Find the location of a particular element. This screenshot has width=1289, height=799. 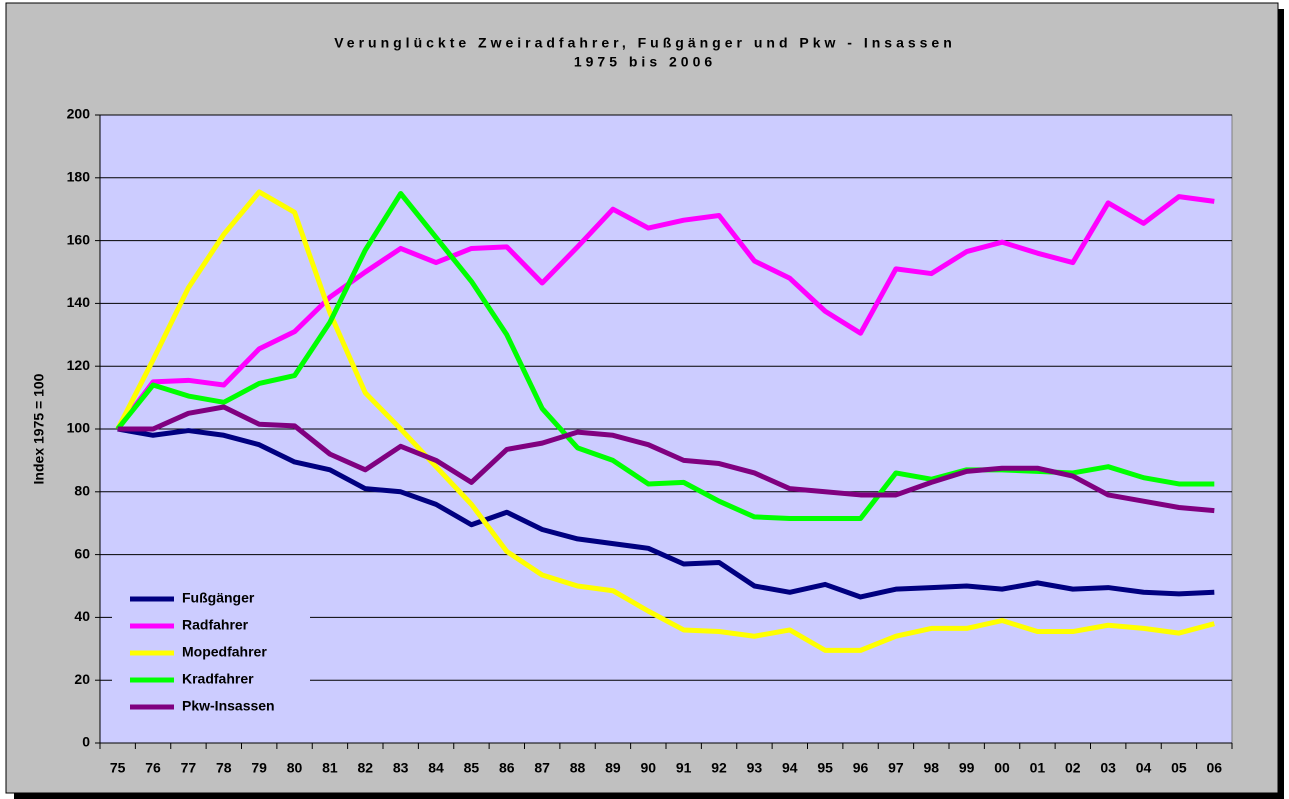

x-tick-label: 83 is located at coordinates (401, 768).